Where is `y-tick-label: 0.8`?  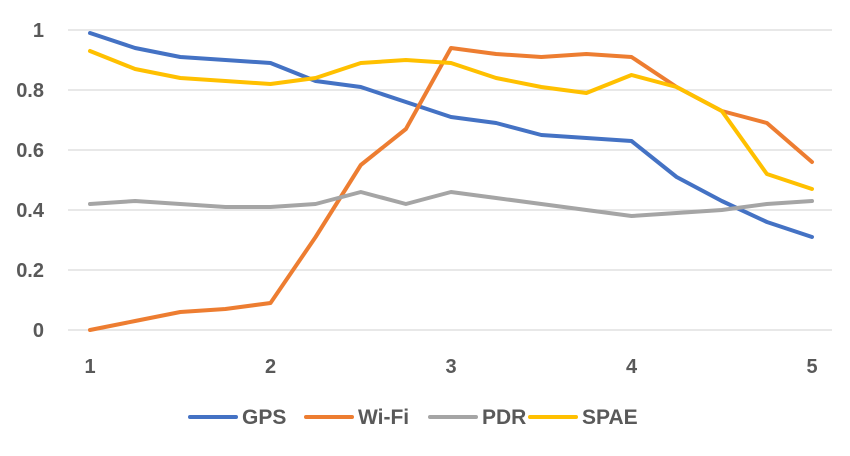
y-tick-label: 0.8 is located at coordinates (30, 91).